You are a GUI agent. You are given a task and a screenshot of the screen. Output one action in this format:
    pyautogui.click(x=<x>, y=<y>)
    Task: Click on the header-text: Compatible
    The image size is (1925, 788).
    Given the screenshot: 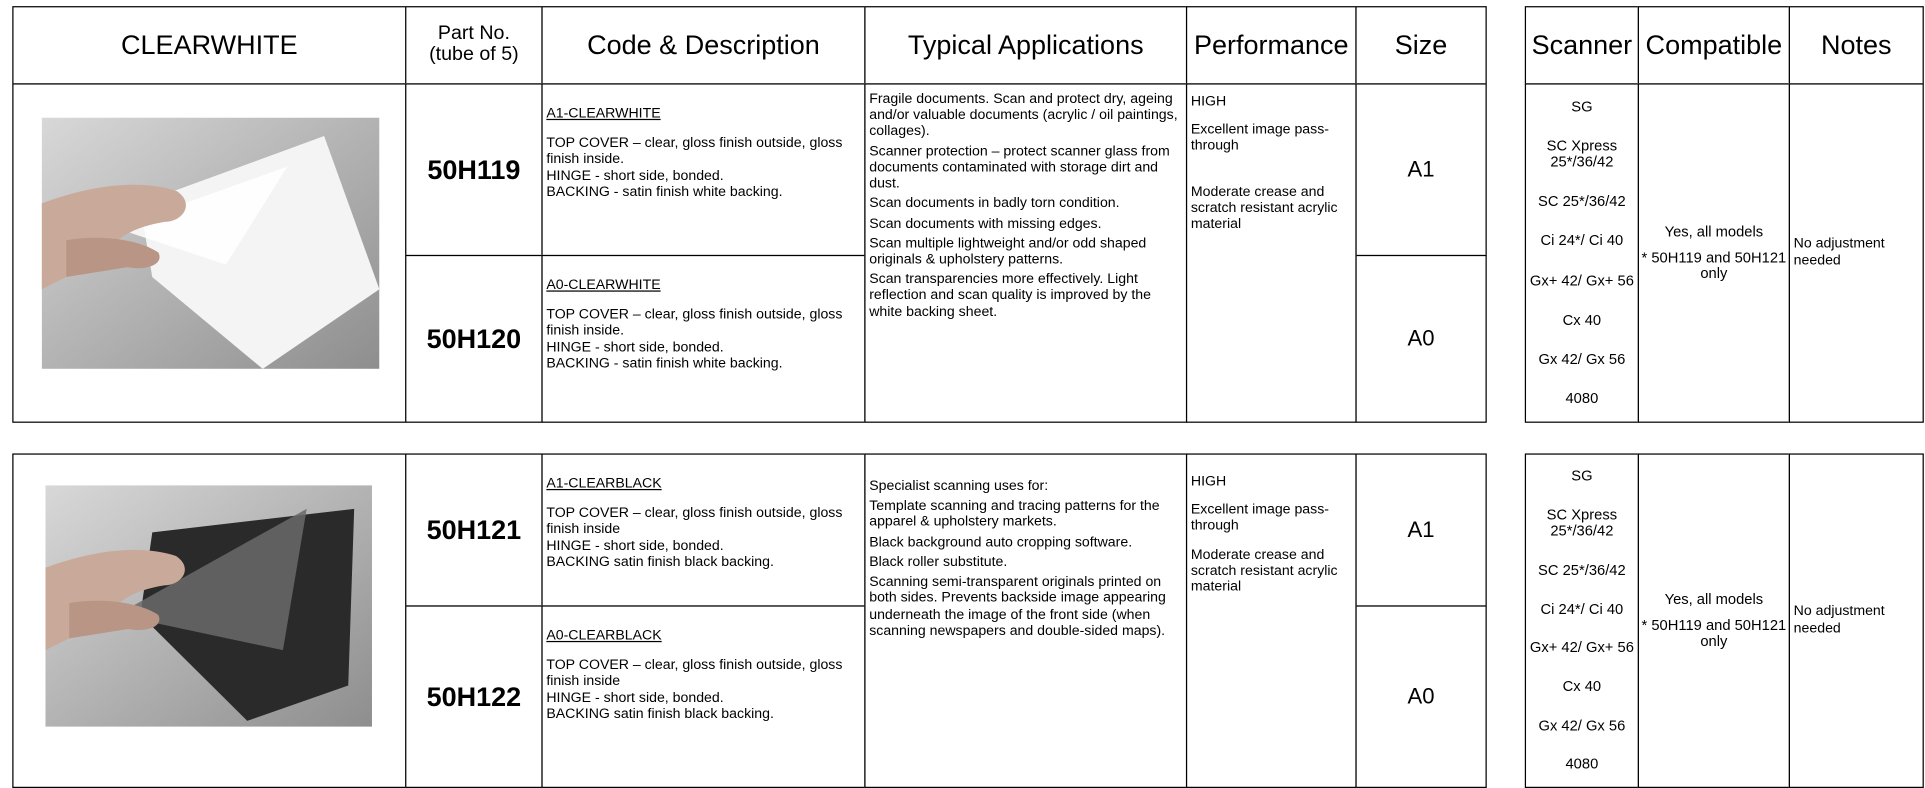 What is the action you would take?
    pyautogui.click(x=1714, y=45)
    